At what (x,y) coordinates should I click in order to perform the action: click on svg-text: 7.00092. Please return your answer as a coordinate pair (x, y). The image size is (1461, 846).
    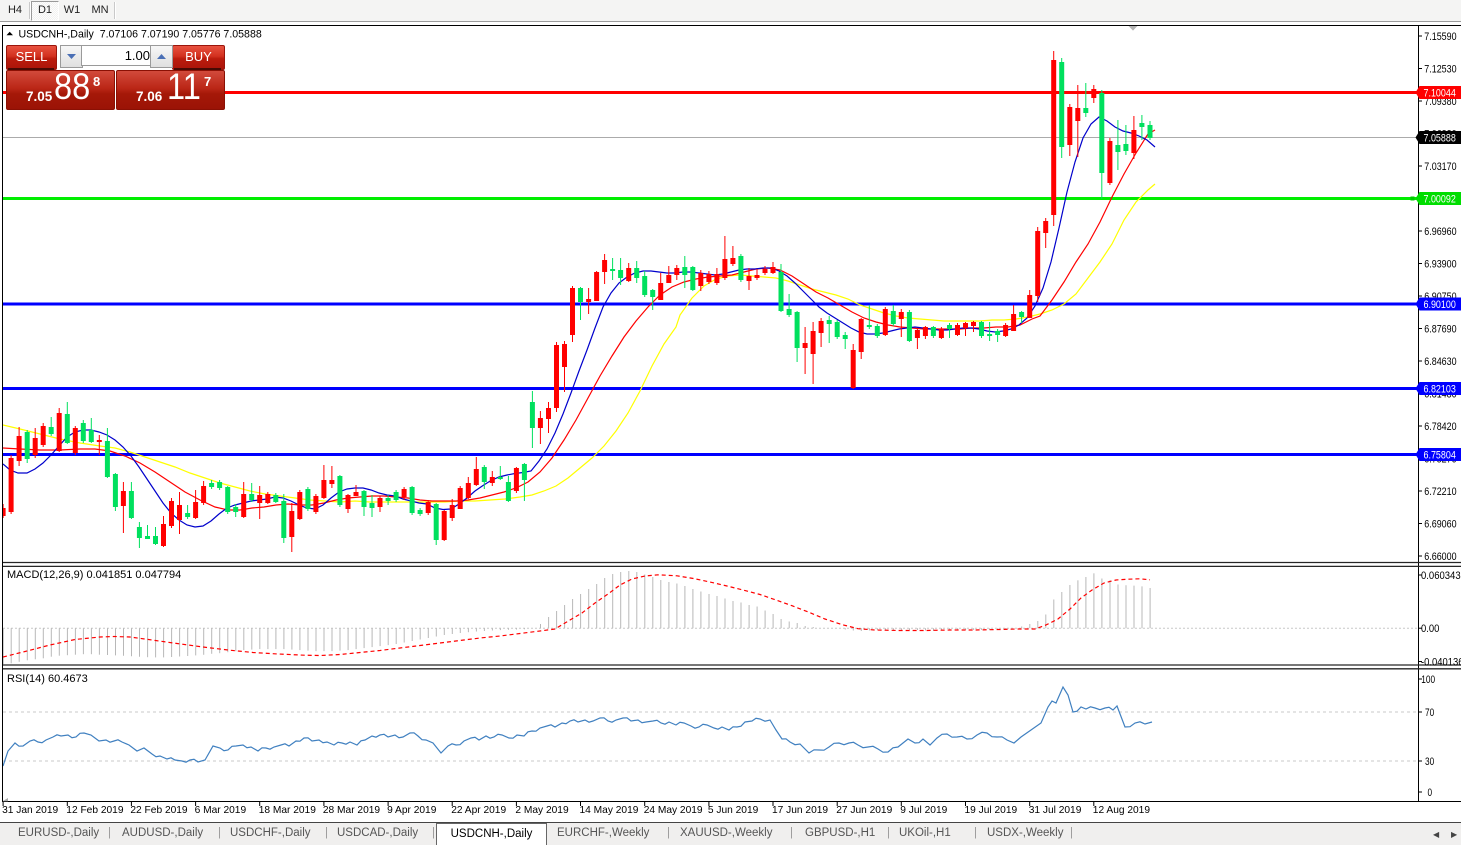
    Looking at the image, I should click on (1440, 200).